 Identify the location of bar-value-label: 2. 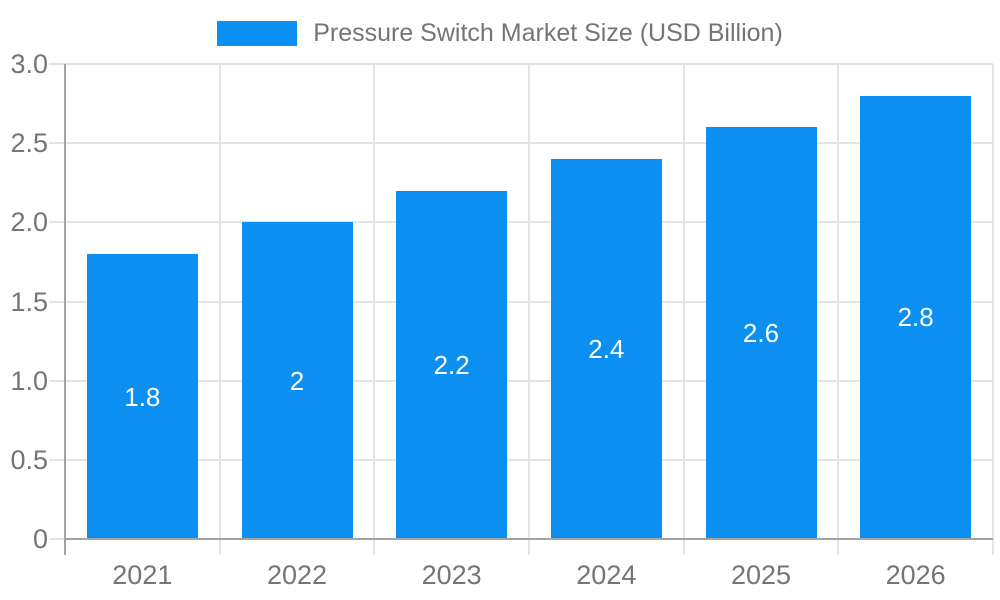
(297, 380).